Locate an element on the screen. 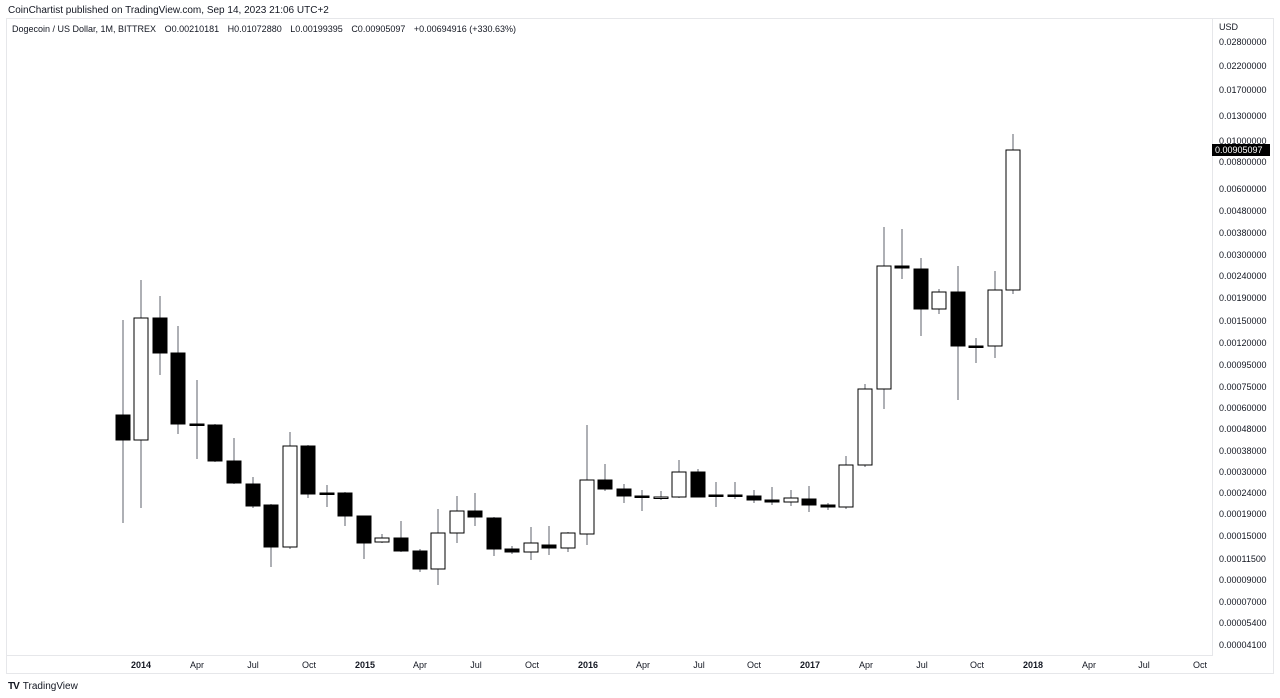  currency-label: USD is located at coordinates (1229, 27).